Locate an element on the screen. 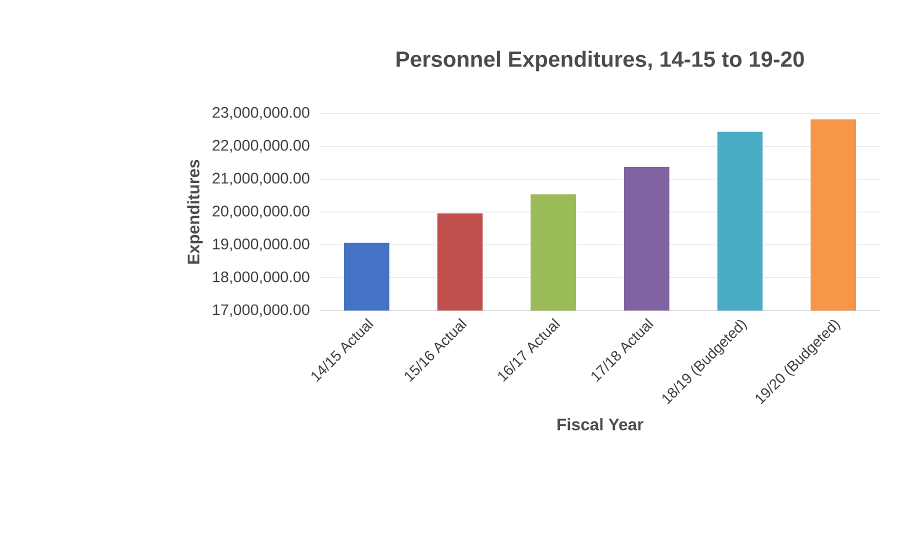 Image resolution: width=914 pixels, height=544 pixels. y-tick-label: 18,000,000.00 is located at coordinates (261, 277).